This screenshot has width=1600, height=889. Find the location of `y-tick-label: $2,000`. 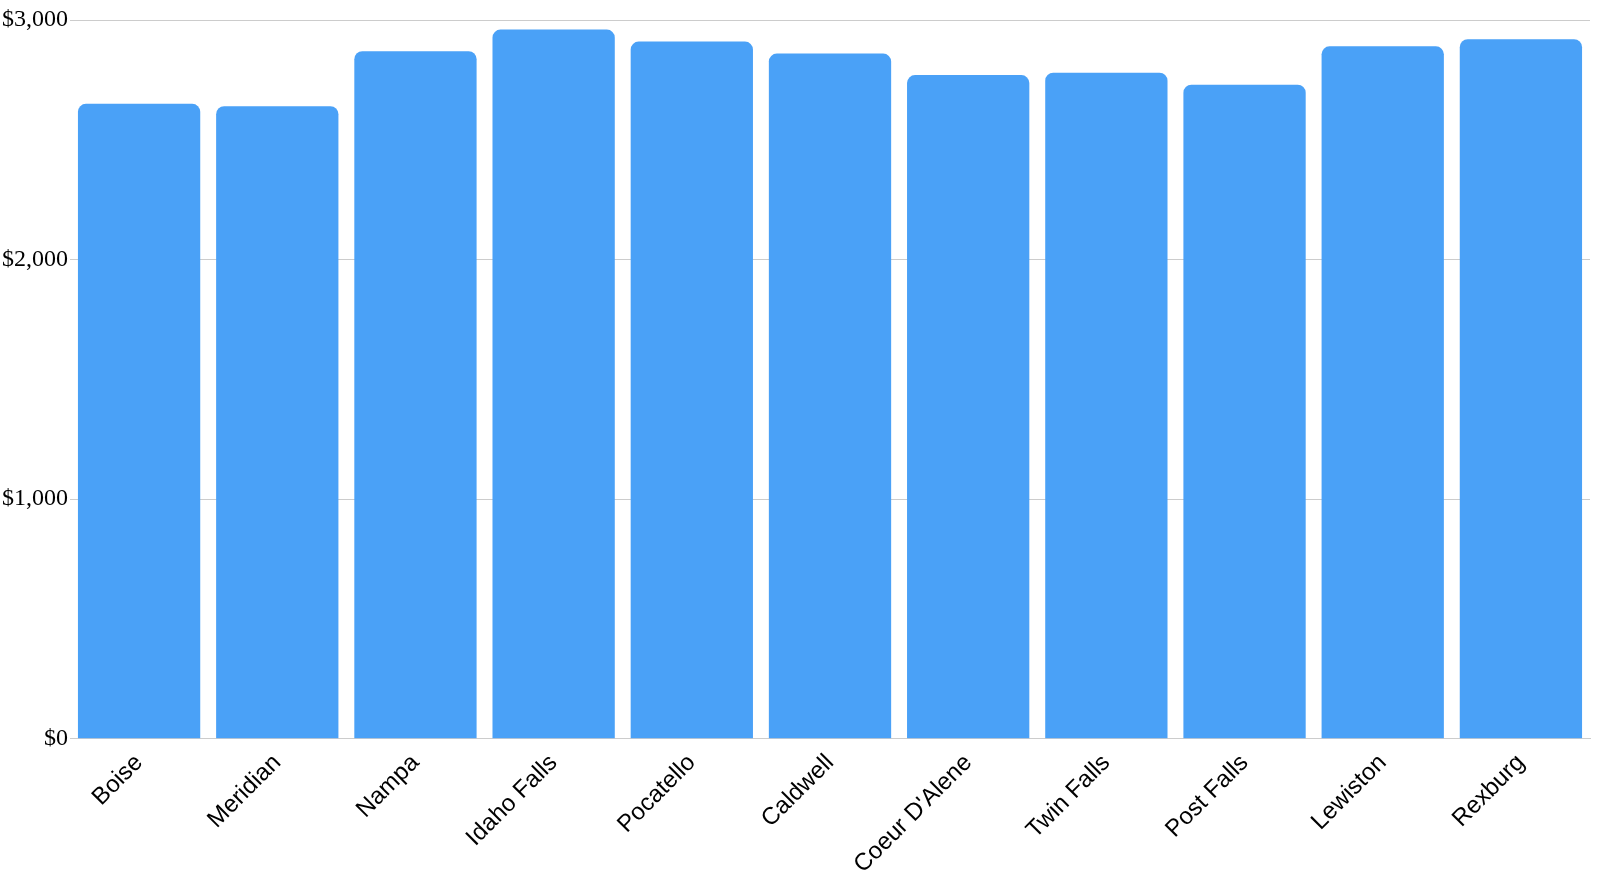

y-tick-label: $2,000 is located at coordinates (35, 257).